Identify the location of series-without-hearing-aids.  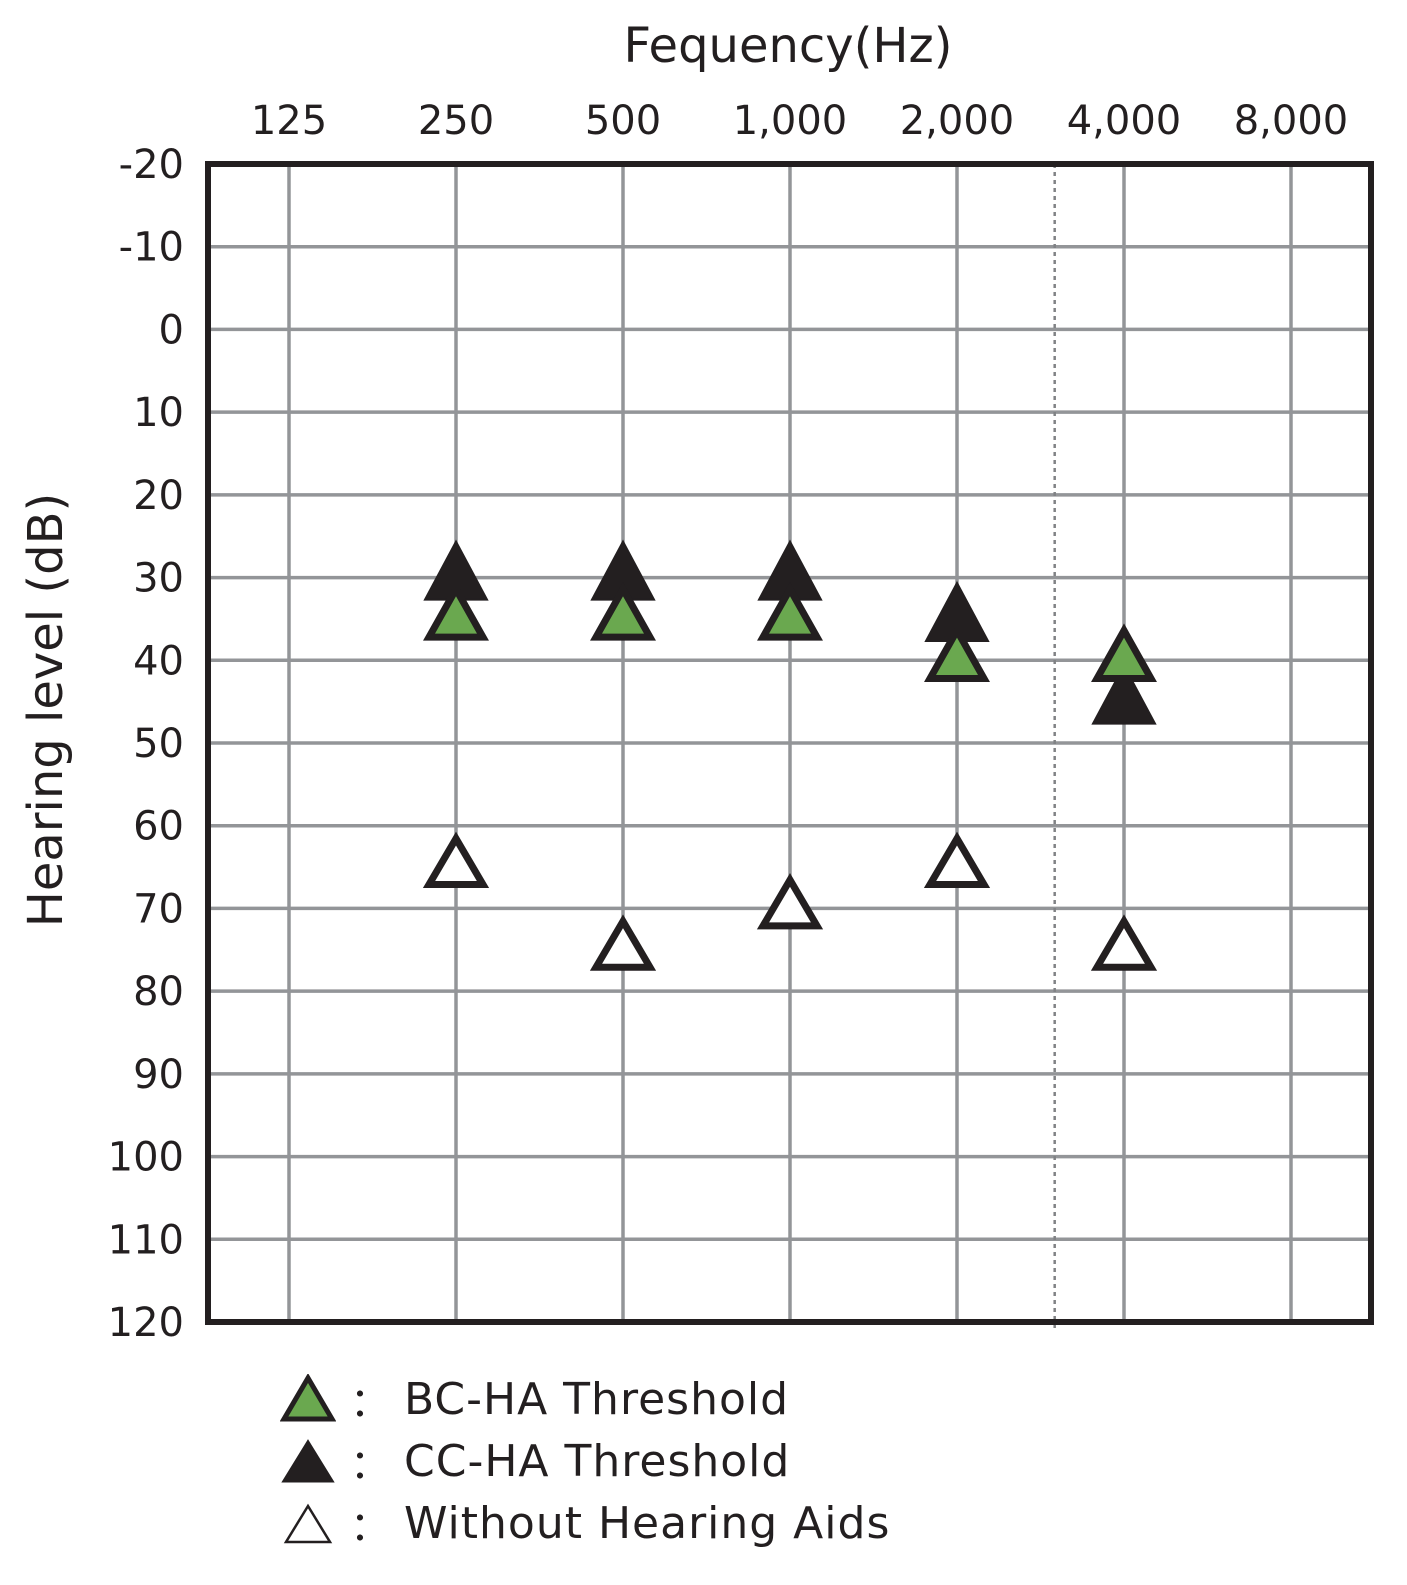
(790, 901).